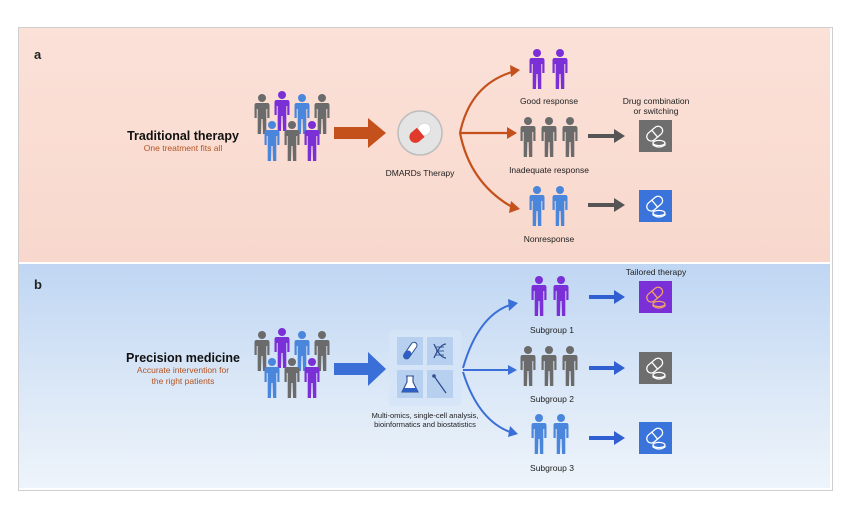 The width and height of the screenshot is (850, 509). Describe the element at coordinates (549, 101) in the screenshot. I see `good-response-label: Good response` at that location.